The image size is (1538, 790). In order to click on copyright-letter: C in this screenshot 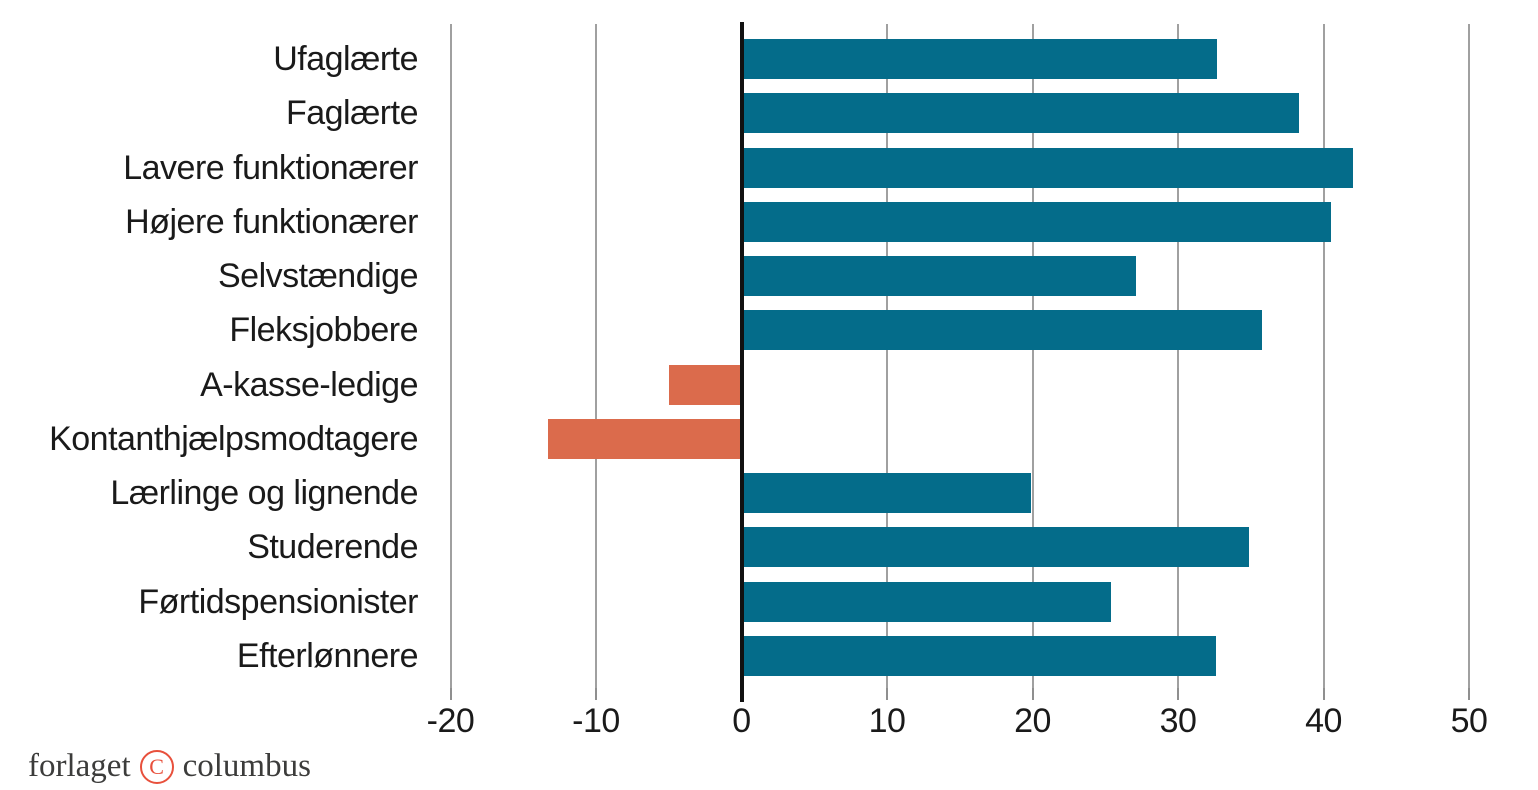, I will do `click(156, 766)`.